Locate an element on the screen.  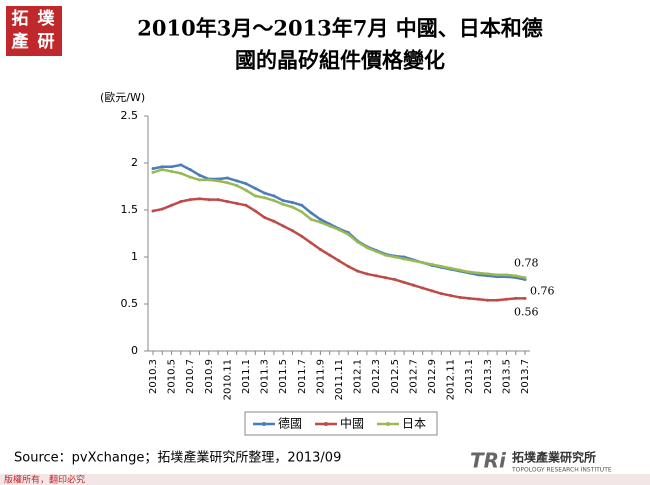
x-tick-label: 2010.5 is located at coordinates (172, 376).